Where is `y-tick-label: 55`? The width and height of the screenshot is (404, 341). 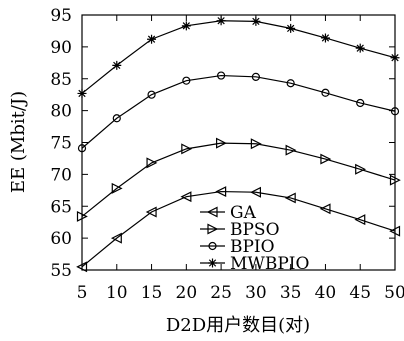
y-tick-label: 55 is located at coordinates (61, 271).